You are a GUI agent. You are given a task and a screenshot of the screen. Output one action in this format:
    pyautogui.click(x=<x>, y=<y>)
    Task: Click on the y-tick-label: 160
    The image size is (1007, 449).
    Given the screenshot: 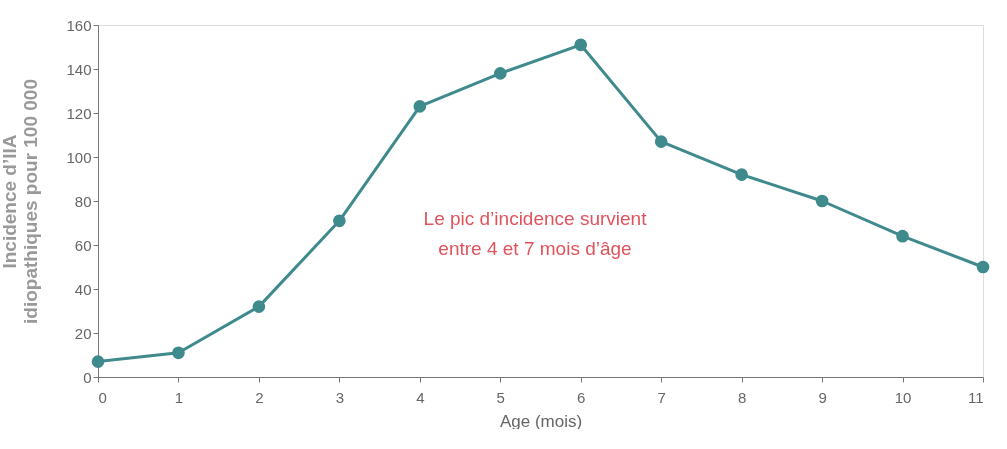 What is the action you would take?
    pyautogui.click(x=79, y=25)
    